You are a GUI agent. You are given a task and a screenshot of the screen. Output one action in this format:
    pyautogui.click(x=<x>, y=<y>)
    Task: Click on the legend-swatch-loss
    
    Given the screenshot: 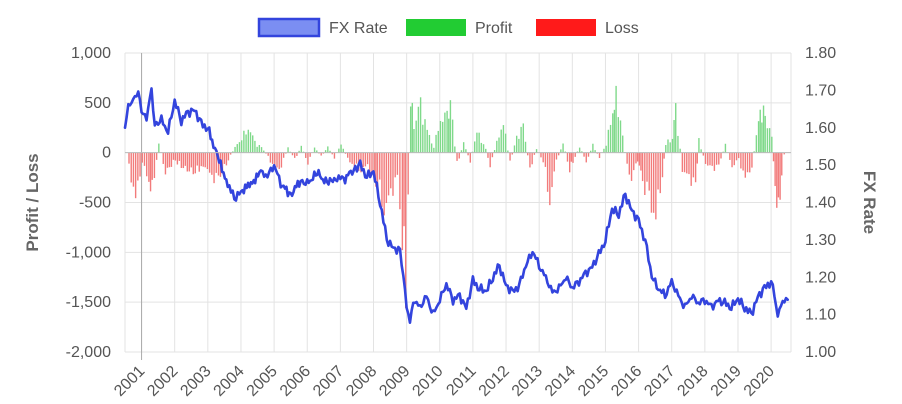 What is the action you would take?
    pyautogui.click(x=566, y=27)
    